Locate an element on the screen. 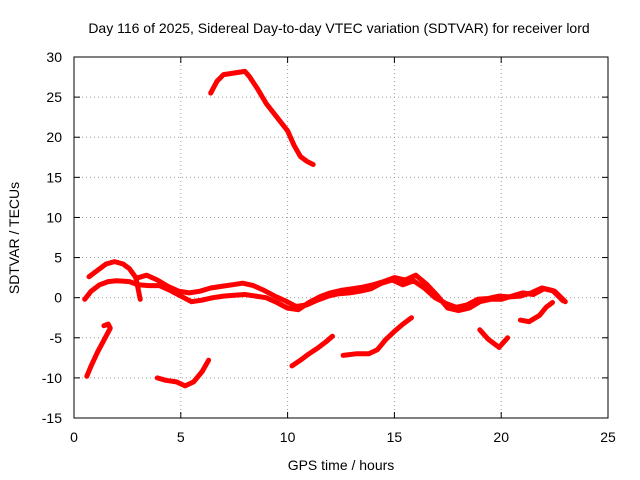 The height and width of the screenshot is (480, 640). y-tick-label: 20 is located at coordinates (54, 137).